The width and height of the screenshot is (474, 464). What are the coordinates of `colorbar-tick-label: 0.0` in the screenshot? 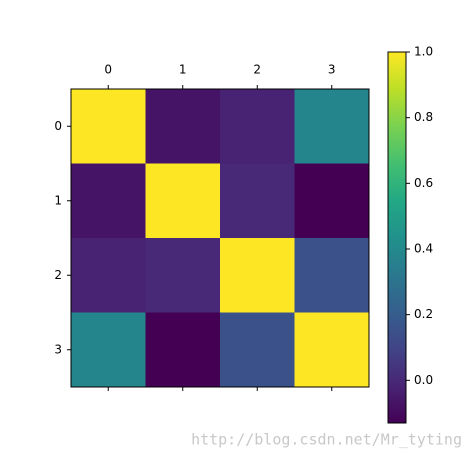 It's located at (423, 380).